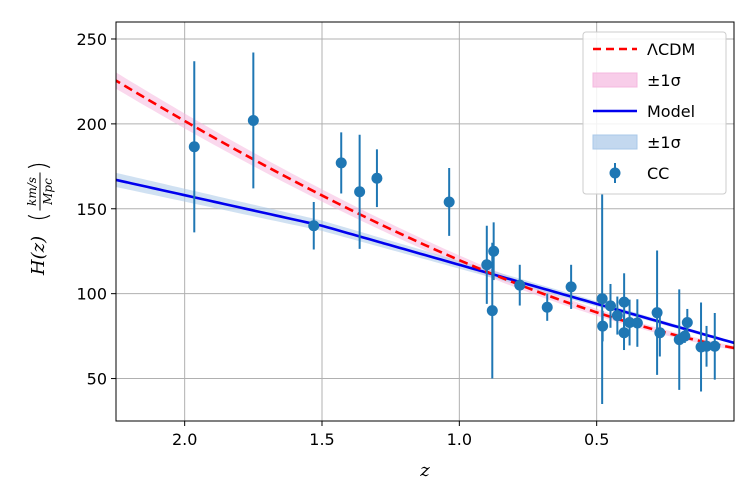  I want to click on legend: ΛCDM ±1σ Model ±1σ CC, so click(654, 113).